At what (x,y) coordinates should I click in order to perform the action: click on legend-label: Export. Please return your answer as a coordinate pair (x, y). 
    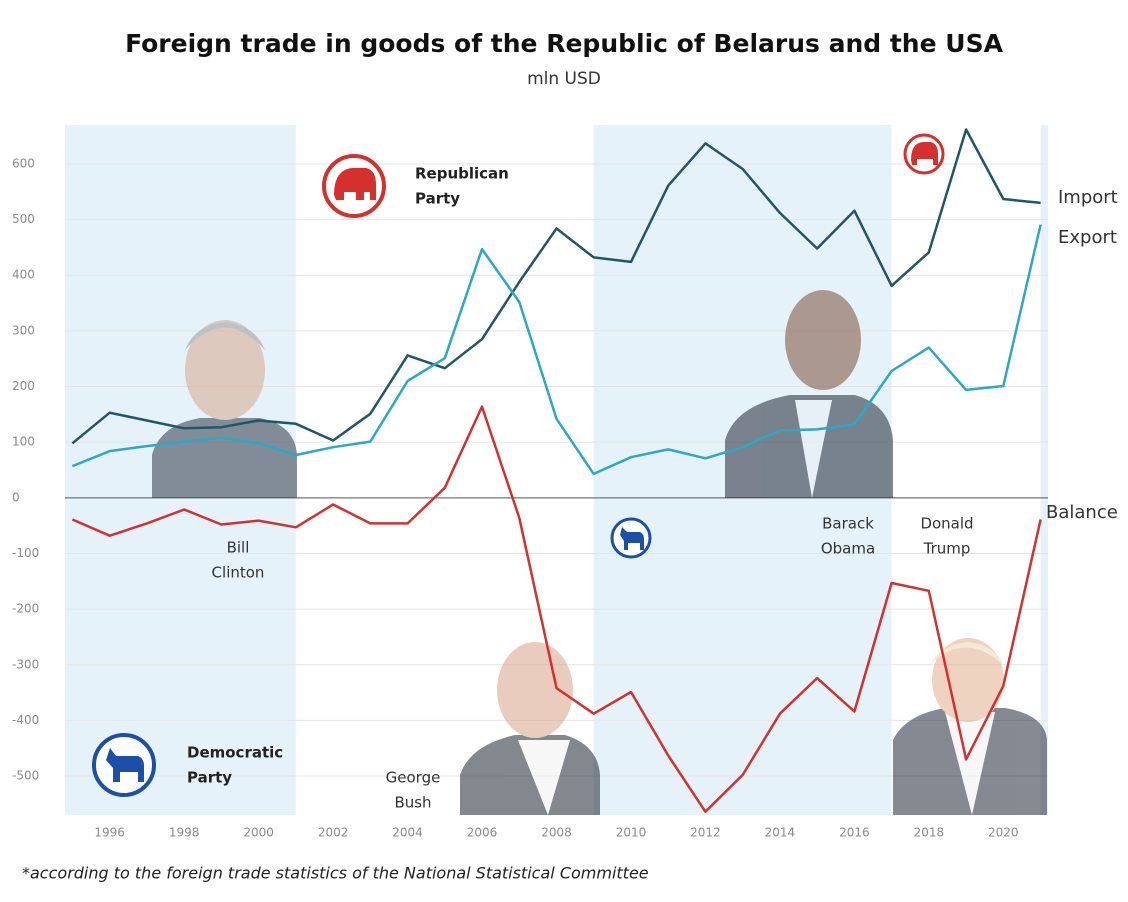
    Looking at the image, I should click on (1087, 237).